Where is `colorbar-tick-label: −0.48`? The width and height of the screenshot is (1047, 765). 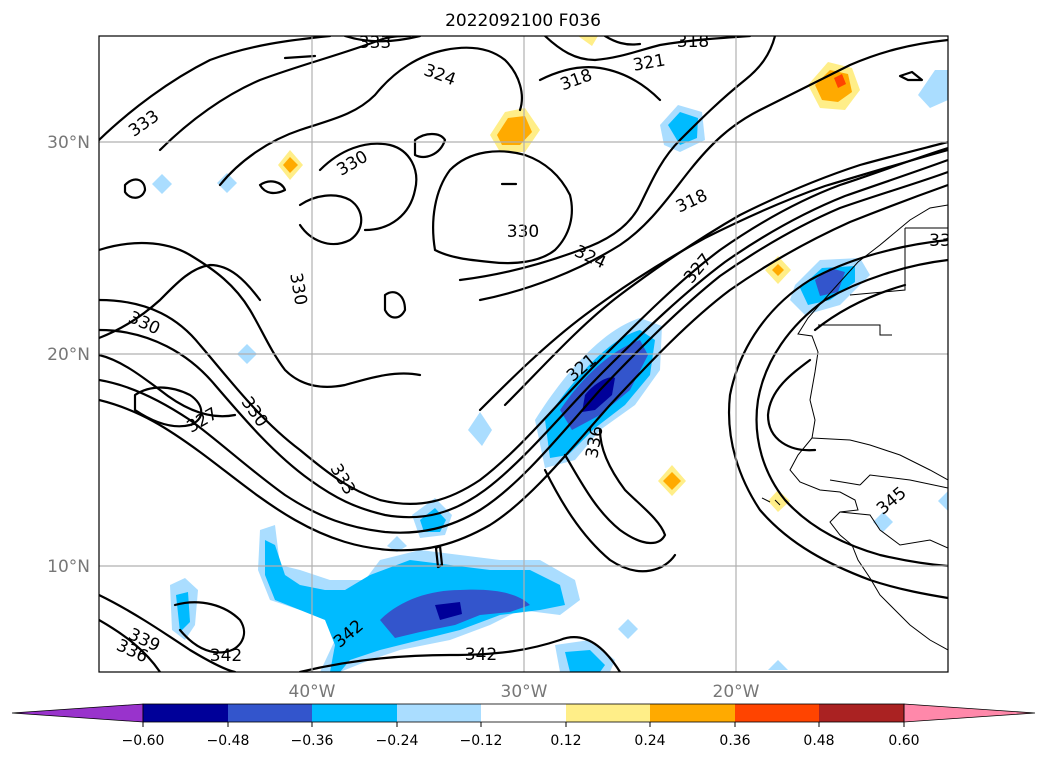 colorbar-tick-label: −0.48 is located at coordinates (228, 741).